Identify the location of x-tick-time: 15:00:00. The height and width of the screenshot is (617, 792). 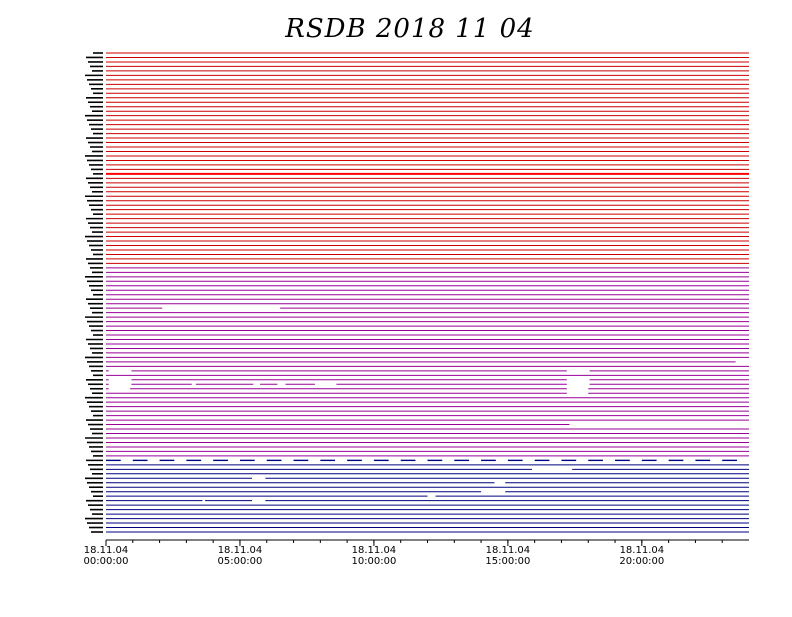
(507, 561).